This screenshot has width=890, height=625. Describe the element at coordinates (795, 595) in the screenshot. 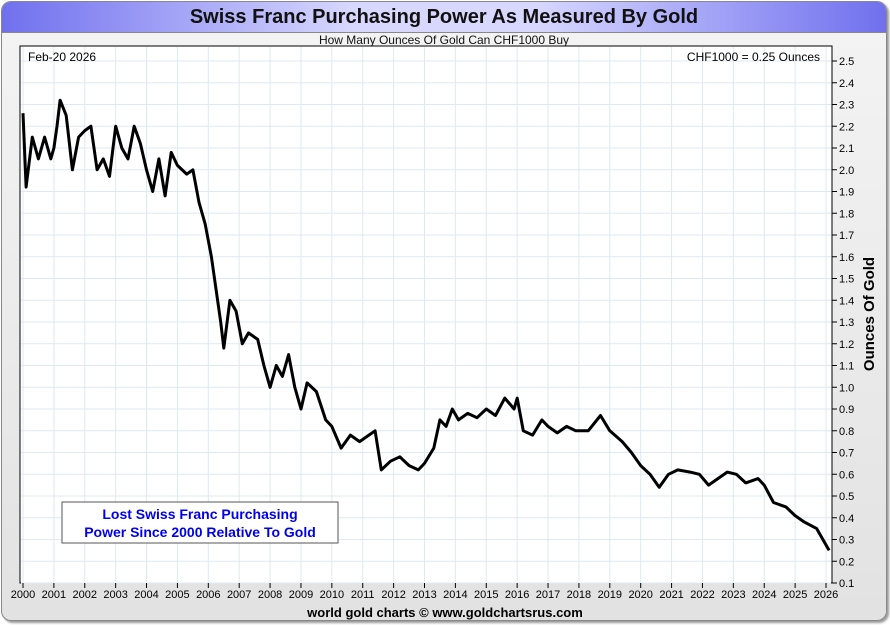

I see `x-tick-label: 2025` at that location.